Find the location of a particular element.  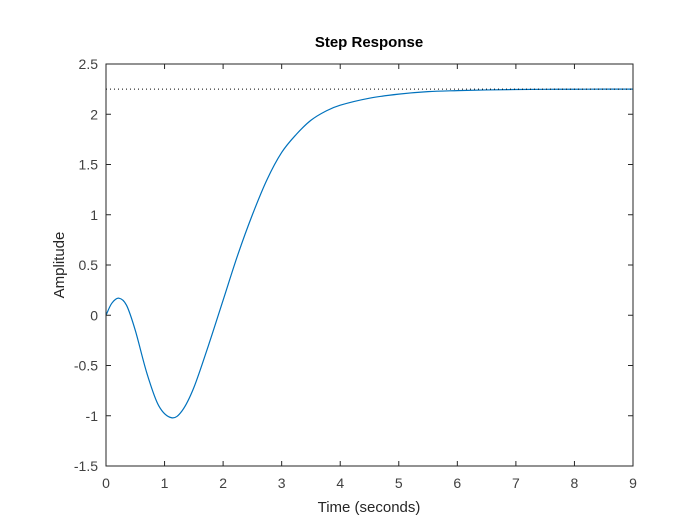

x-tick-label: 4 is located at coordinates (340, 483).